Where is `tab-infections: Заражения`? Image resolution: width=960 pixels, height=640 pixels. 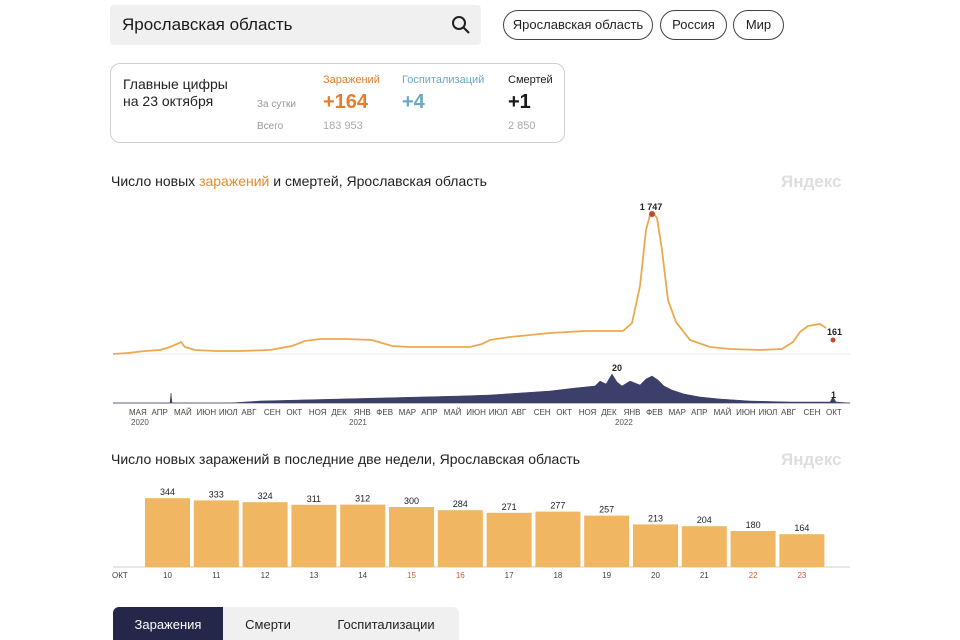 tab-infections: Заражения is located at coordinates (168, 623).